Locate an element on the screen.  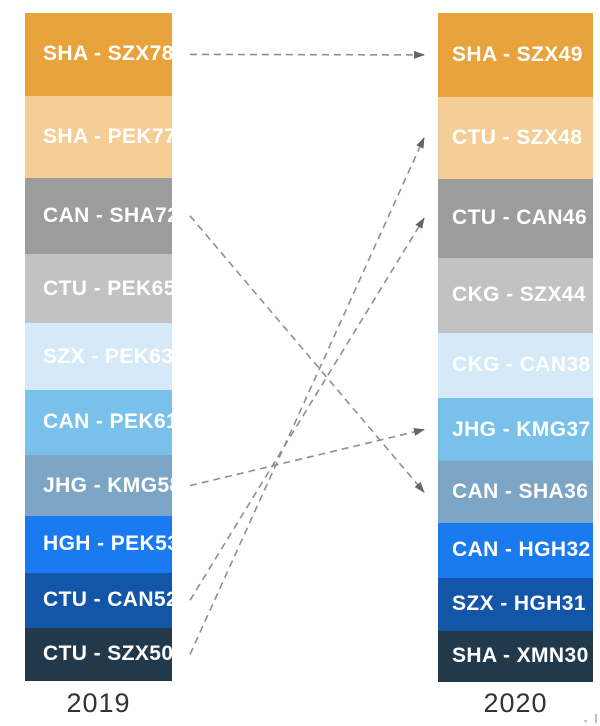
route-block-jhg-kmg: JHG - KMG 37 is located at coordinates (515, 429).